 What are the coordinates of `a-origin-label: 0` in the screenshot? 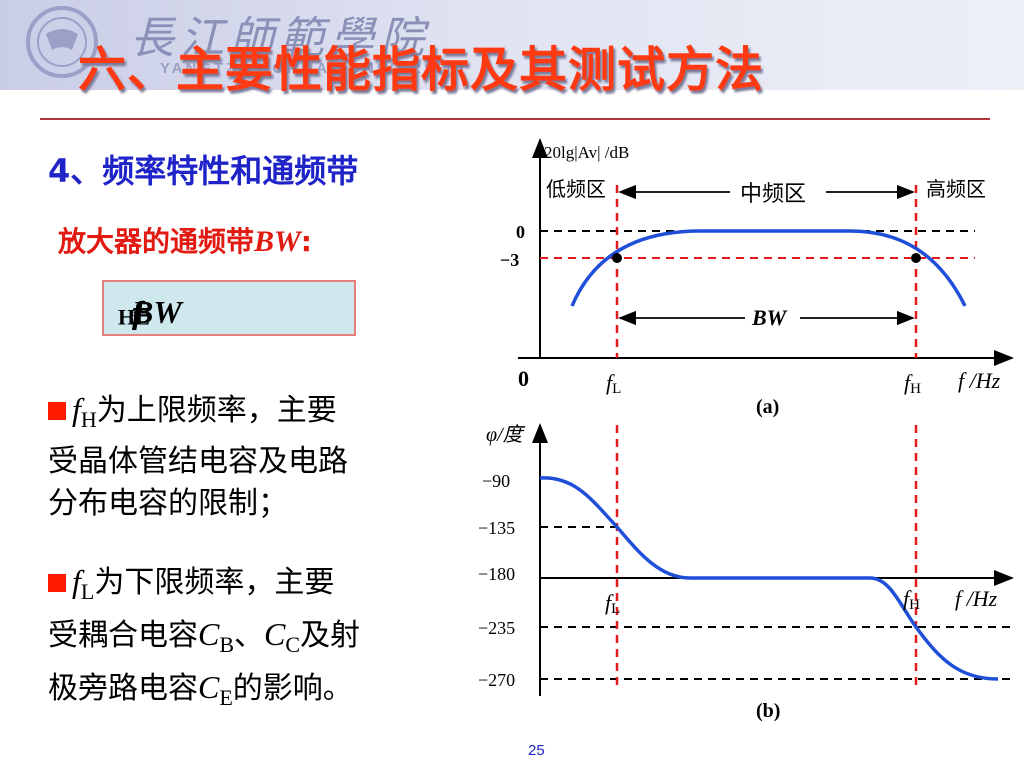 It's located at (523, 378).